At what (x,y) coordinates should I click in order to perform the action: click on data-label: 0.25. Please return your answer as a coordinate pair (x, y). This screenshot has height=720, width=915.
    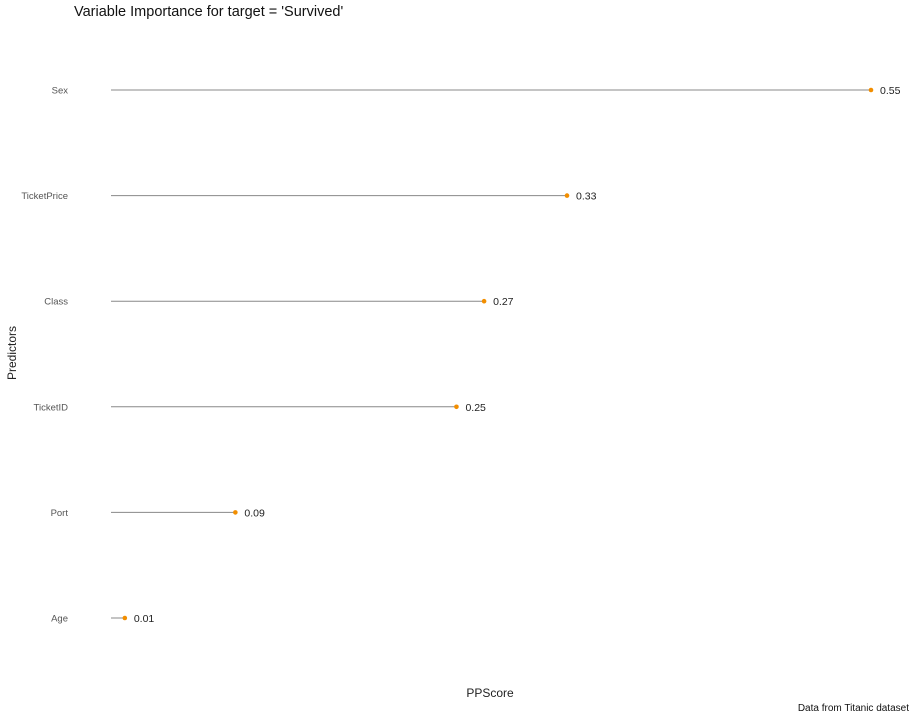
    Looking at the image, I should click on (475, 408).